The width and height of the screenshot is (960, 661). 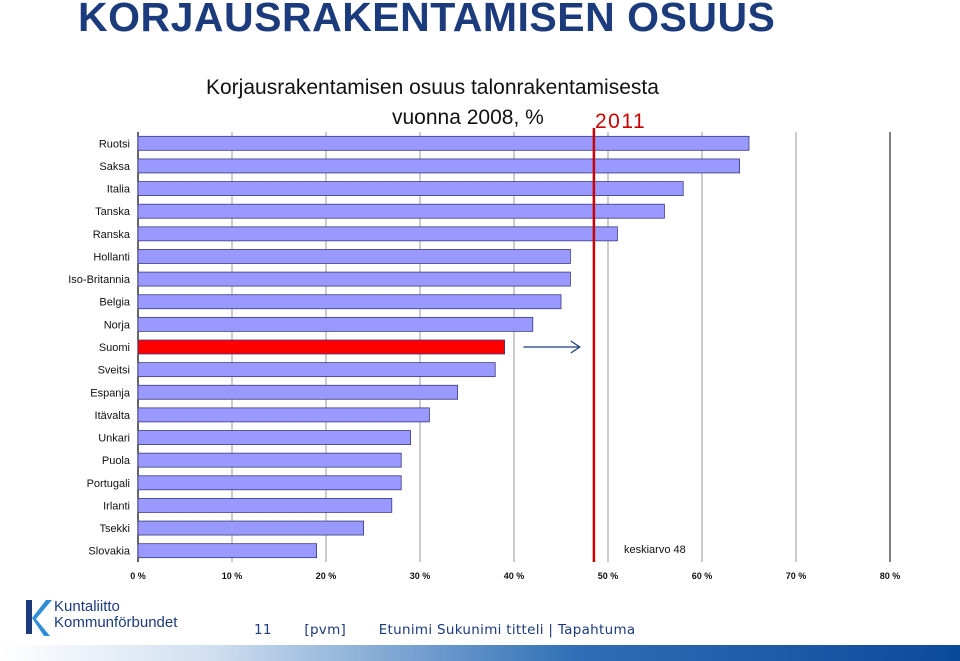 What do you see at coordinates (114, 348) in the screenshot?
I see `category-label: Suomi` at bounding box center [114, 348].